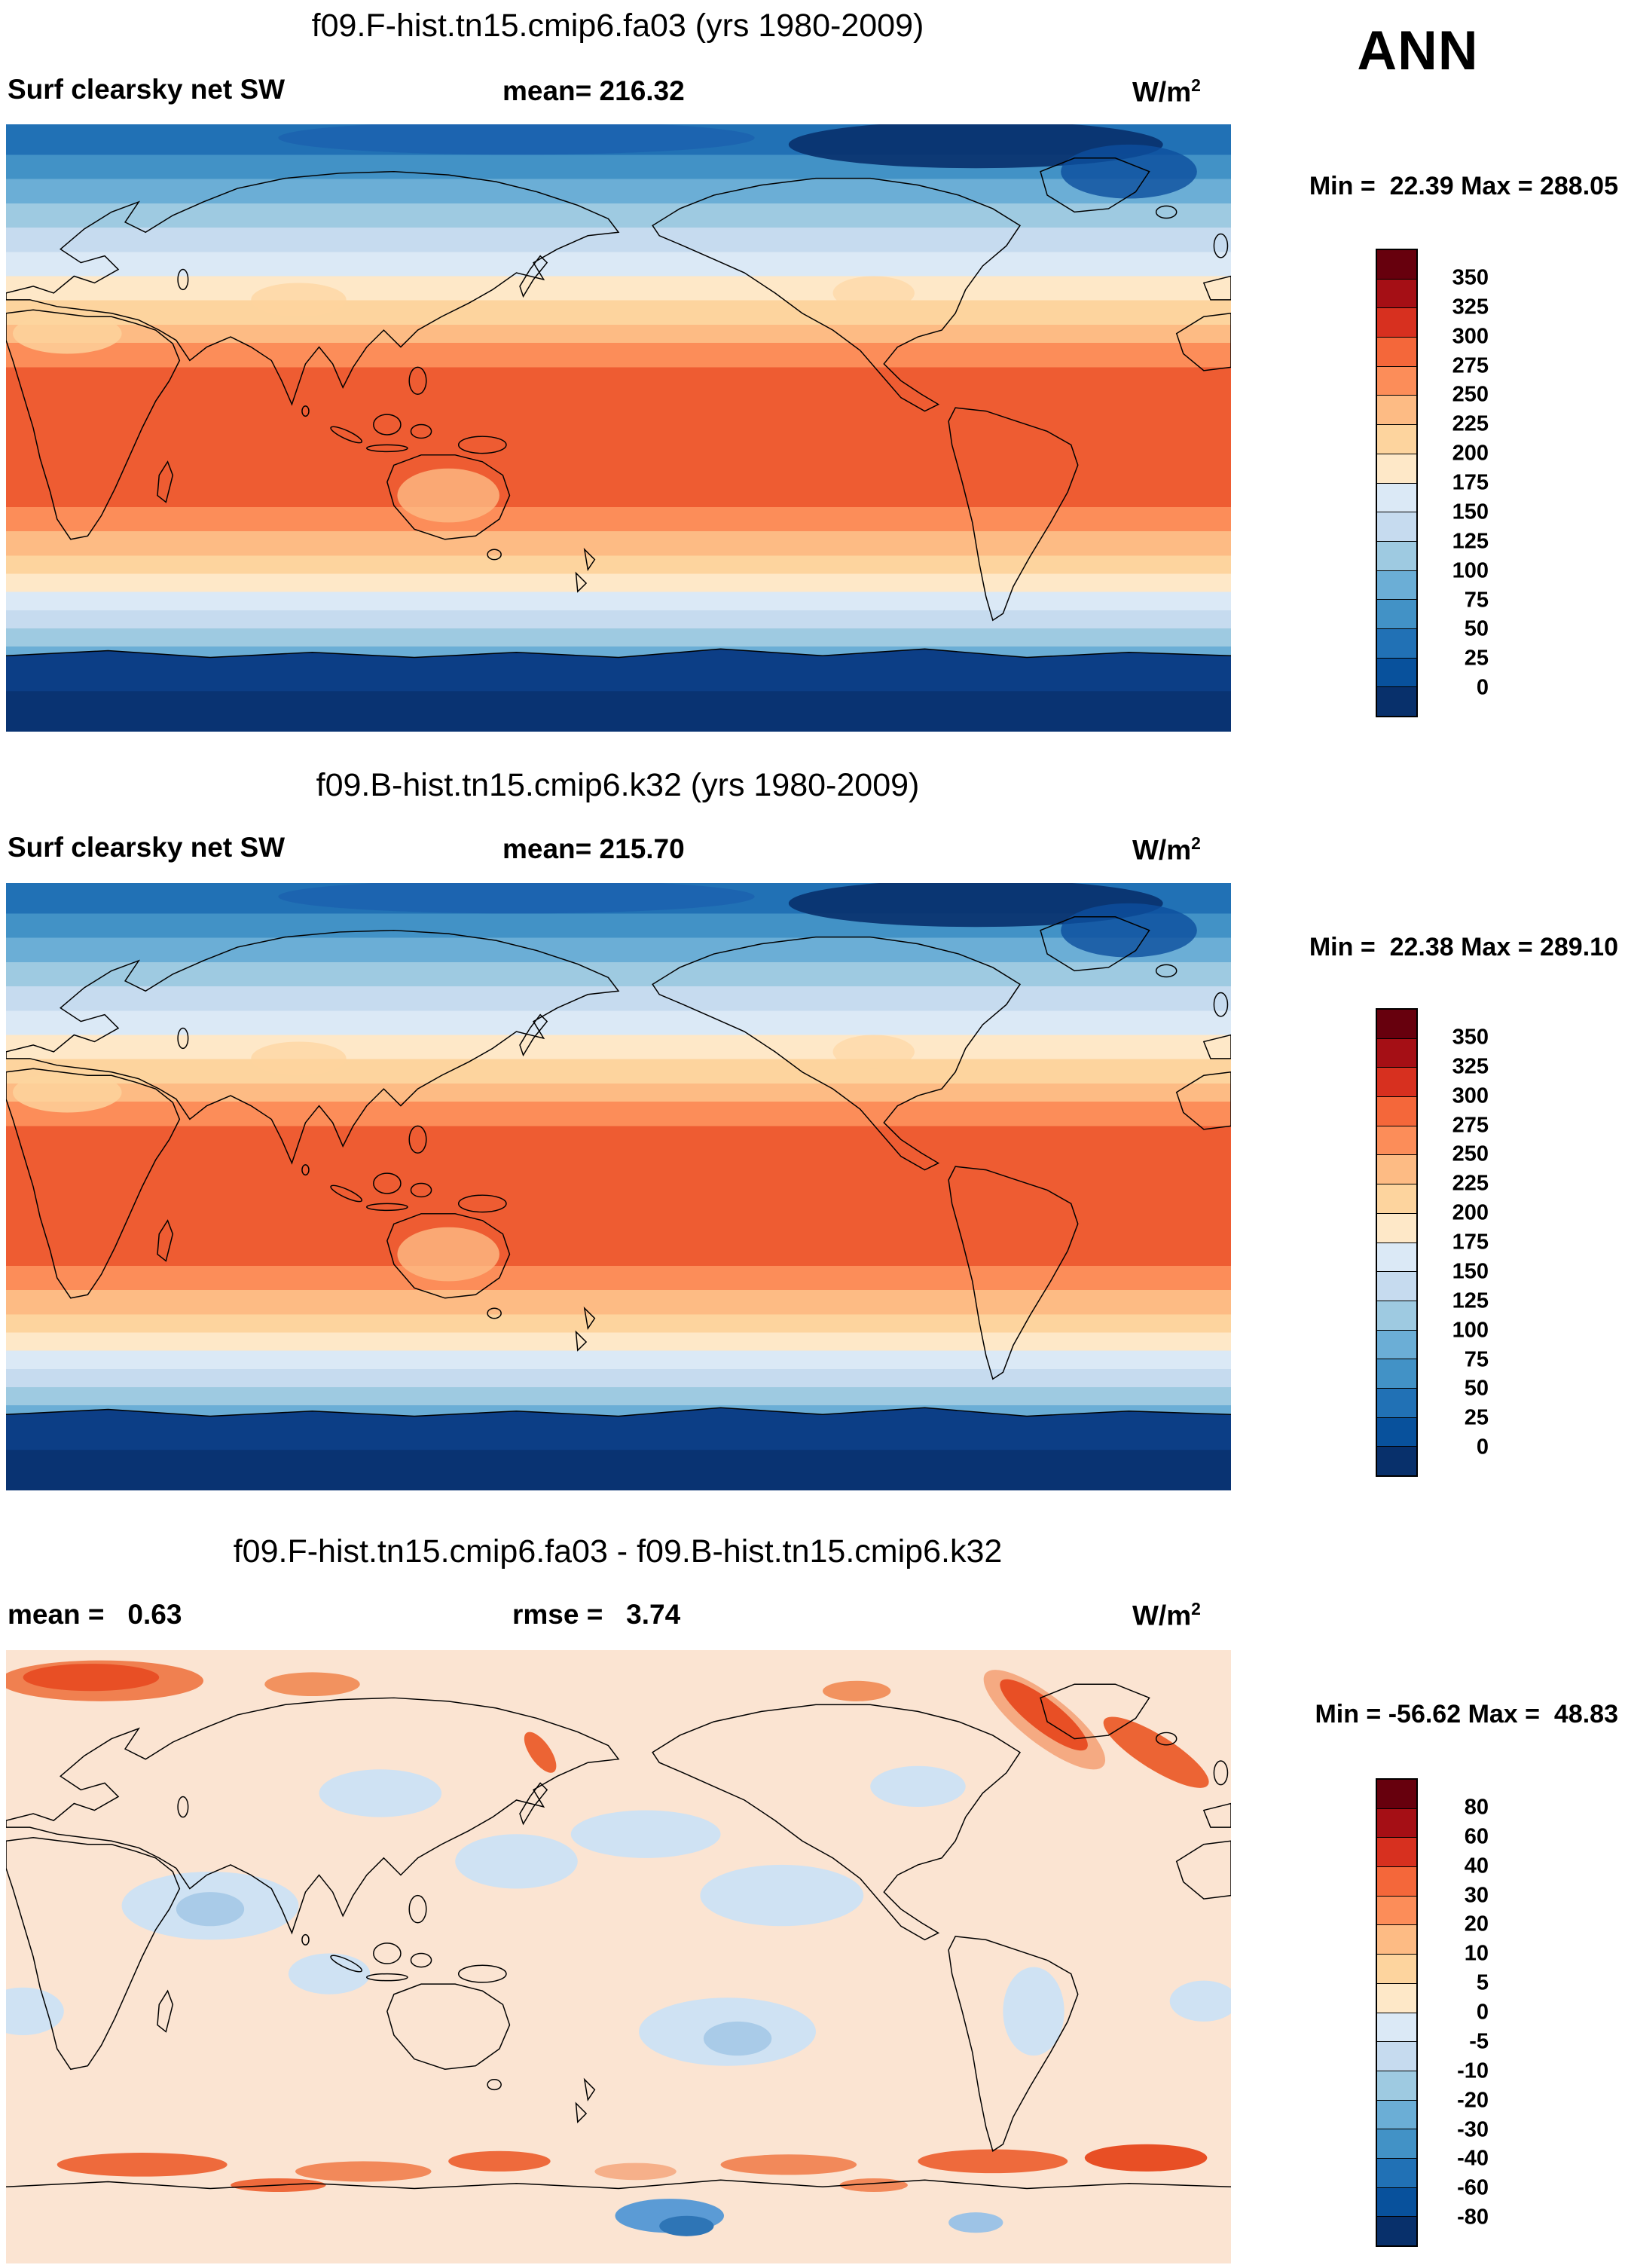 This screenshot has height=2268, width=1625. Describe the element at coordinates (147, 847) in the screenshot. I see `panel2-variable-label: Surf clearsky net SW` at that location.